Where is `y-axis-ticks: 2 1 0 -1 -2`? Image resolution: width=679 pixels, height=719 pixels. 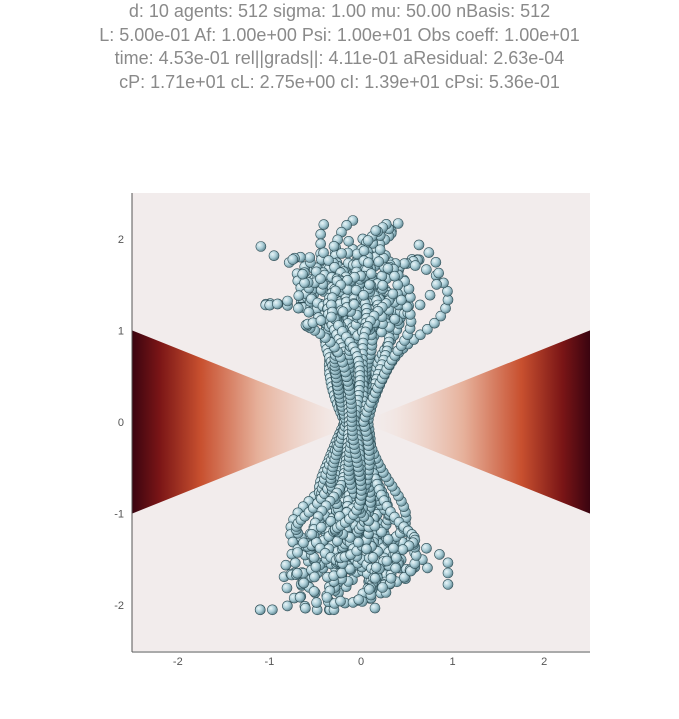 y-axis-ticks: 2 1 0 -1 -2 is located at coordinates (119, 423).